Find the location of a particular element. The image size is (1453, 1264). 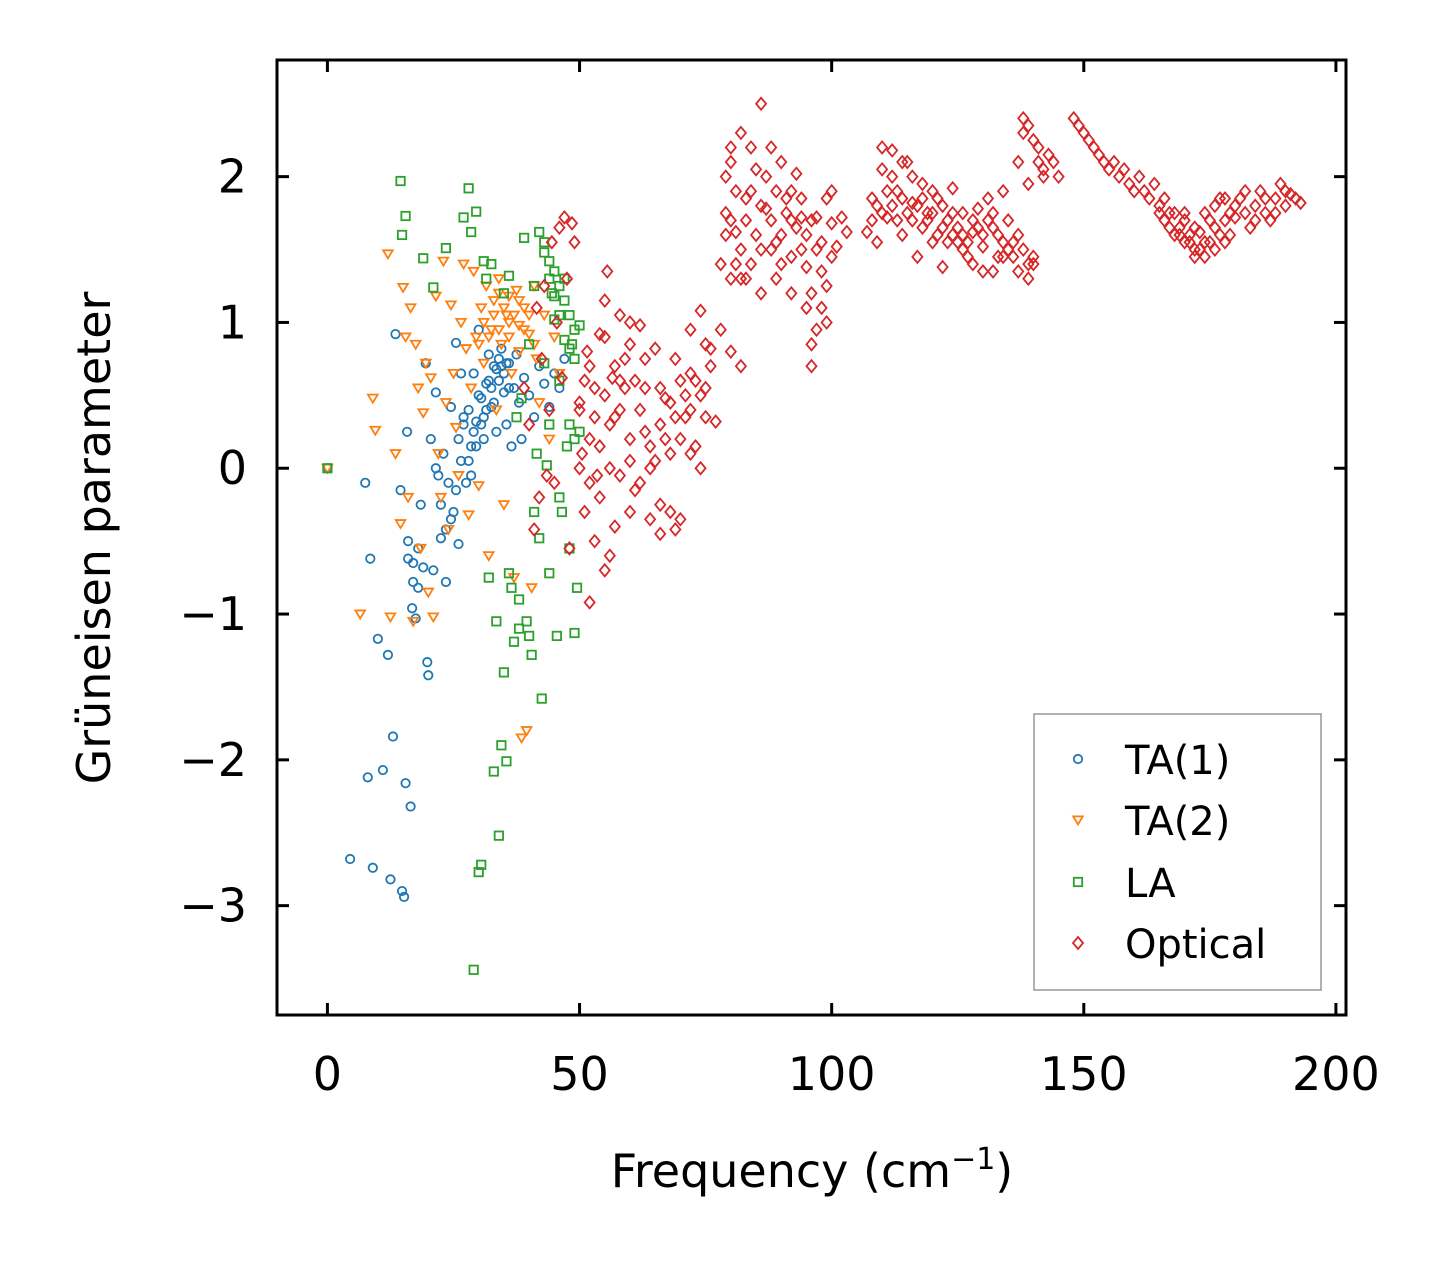

y-tick-label: −2 is located at coordinates (213, 760).